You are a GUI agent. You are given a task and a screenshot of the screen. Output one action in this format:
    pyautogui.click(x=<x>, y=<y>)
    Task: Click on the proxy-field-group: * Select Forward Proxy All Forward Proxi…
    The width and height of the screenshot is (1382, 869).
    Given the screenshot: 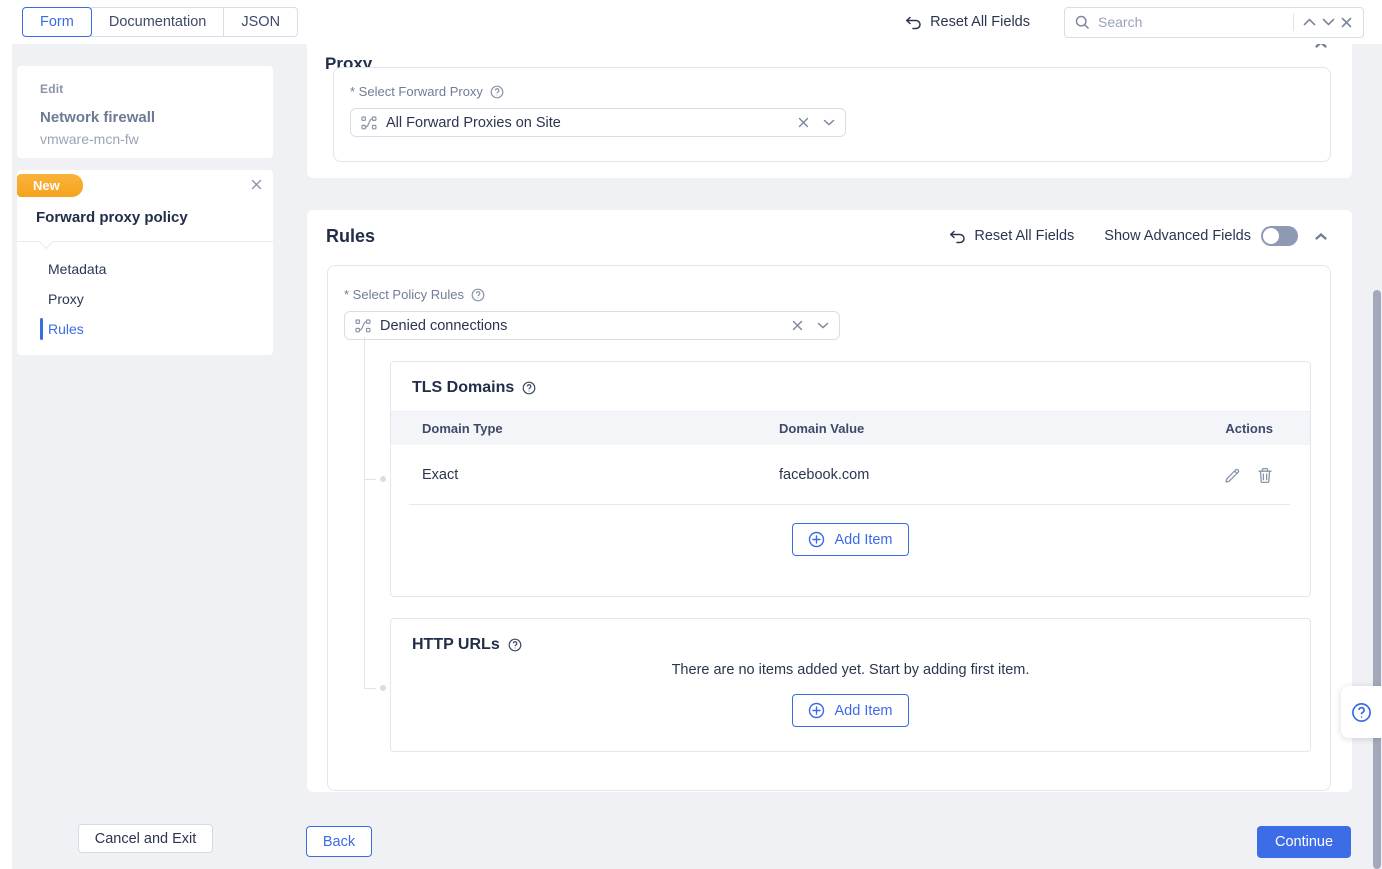 What is the action you would take?
    pyautogui.click(x=832, y=114)
    